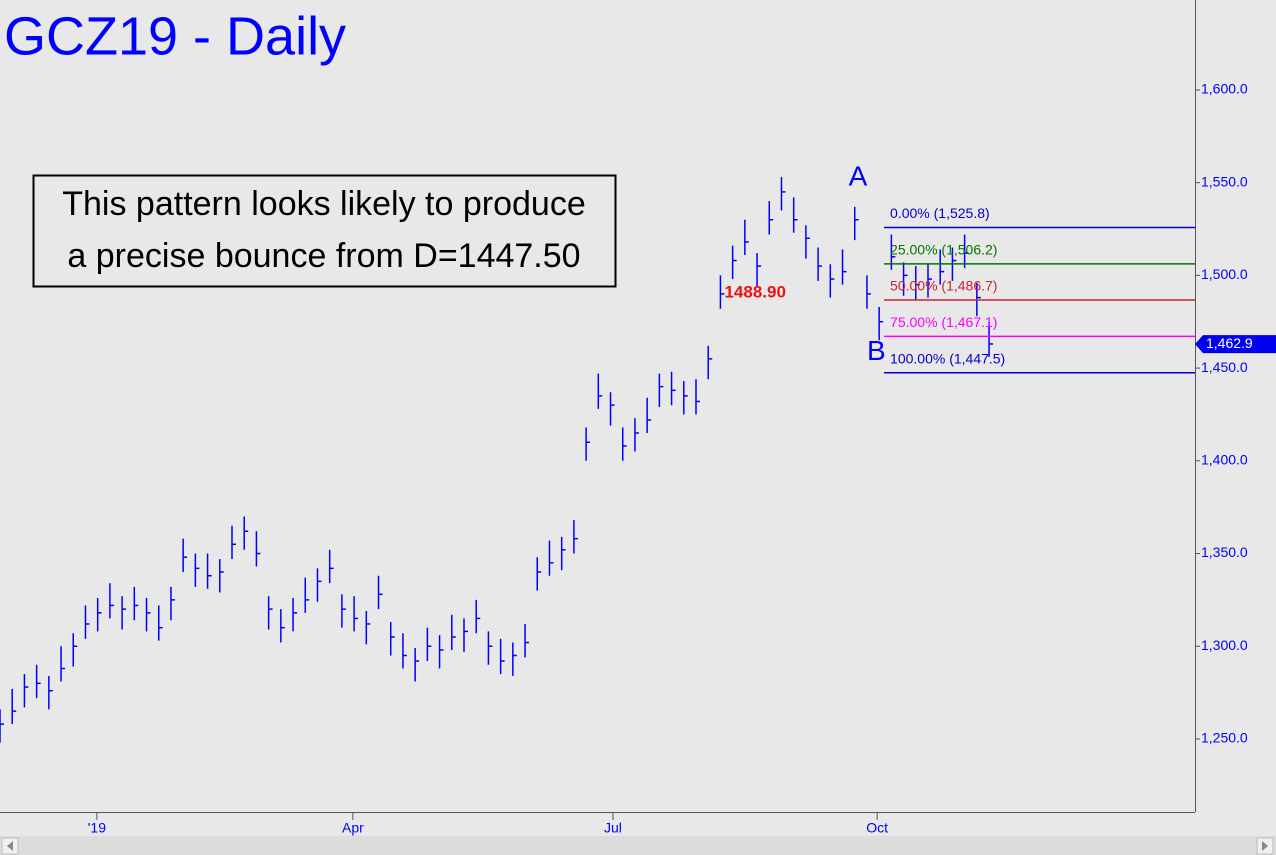  Describe the element at coordinates (1224, 738) in the screenshot. I see `y-tick-label: 1,250.0` at that location.